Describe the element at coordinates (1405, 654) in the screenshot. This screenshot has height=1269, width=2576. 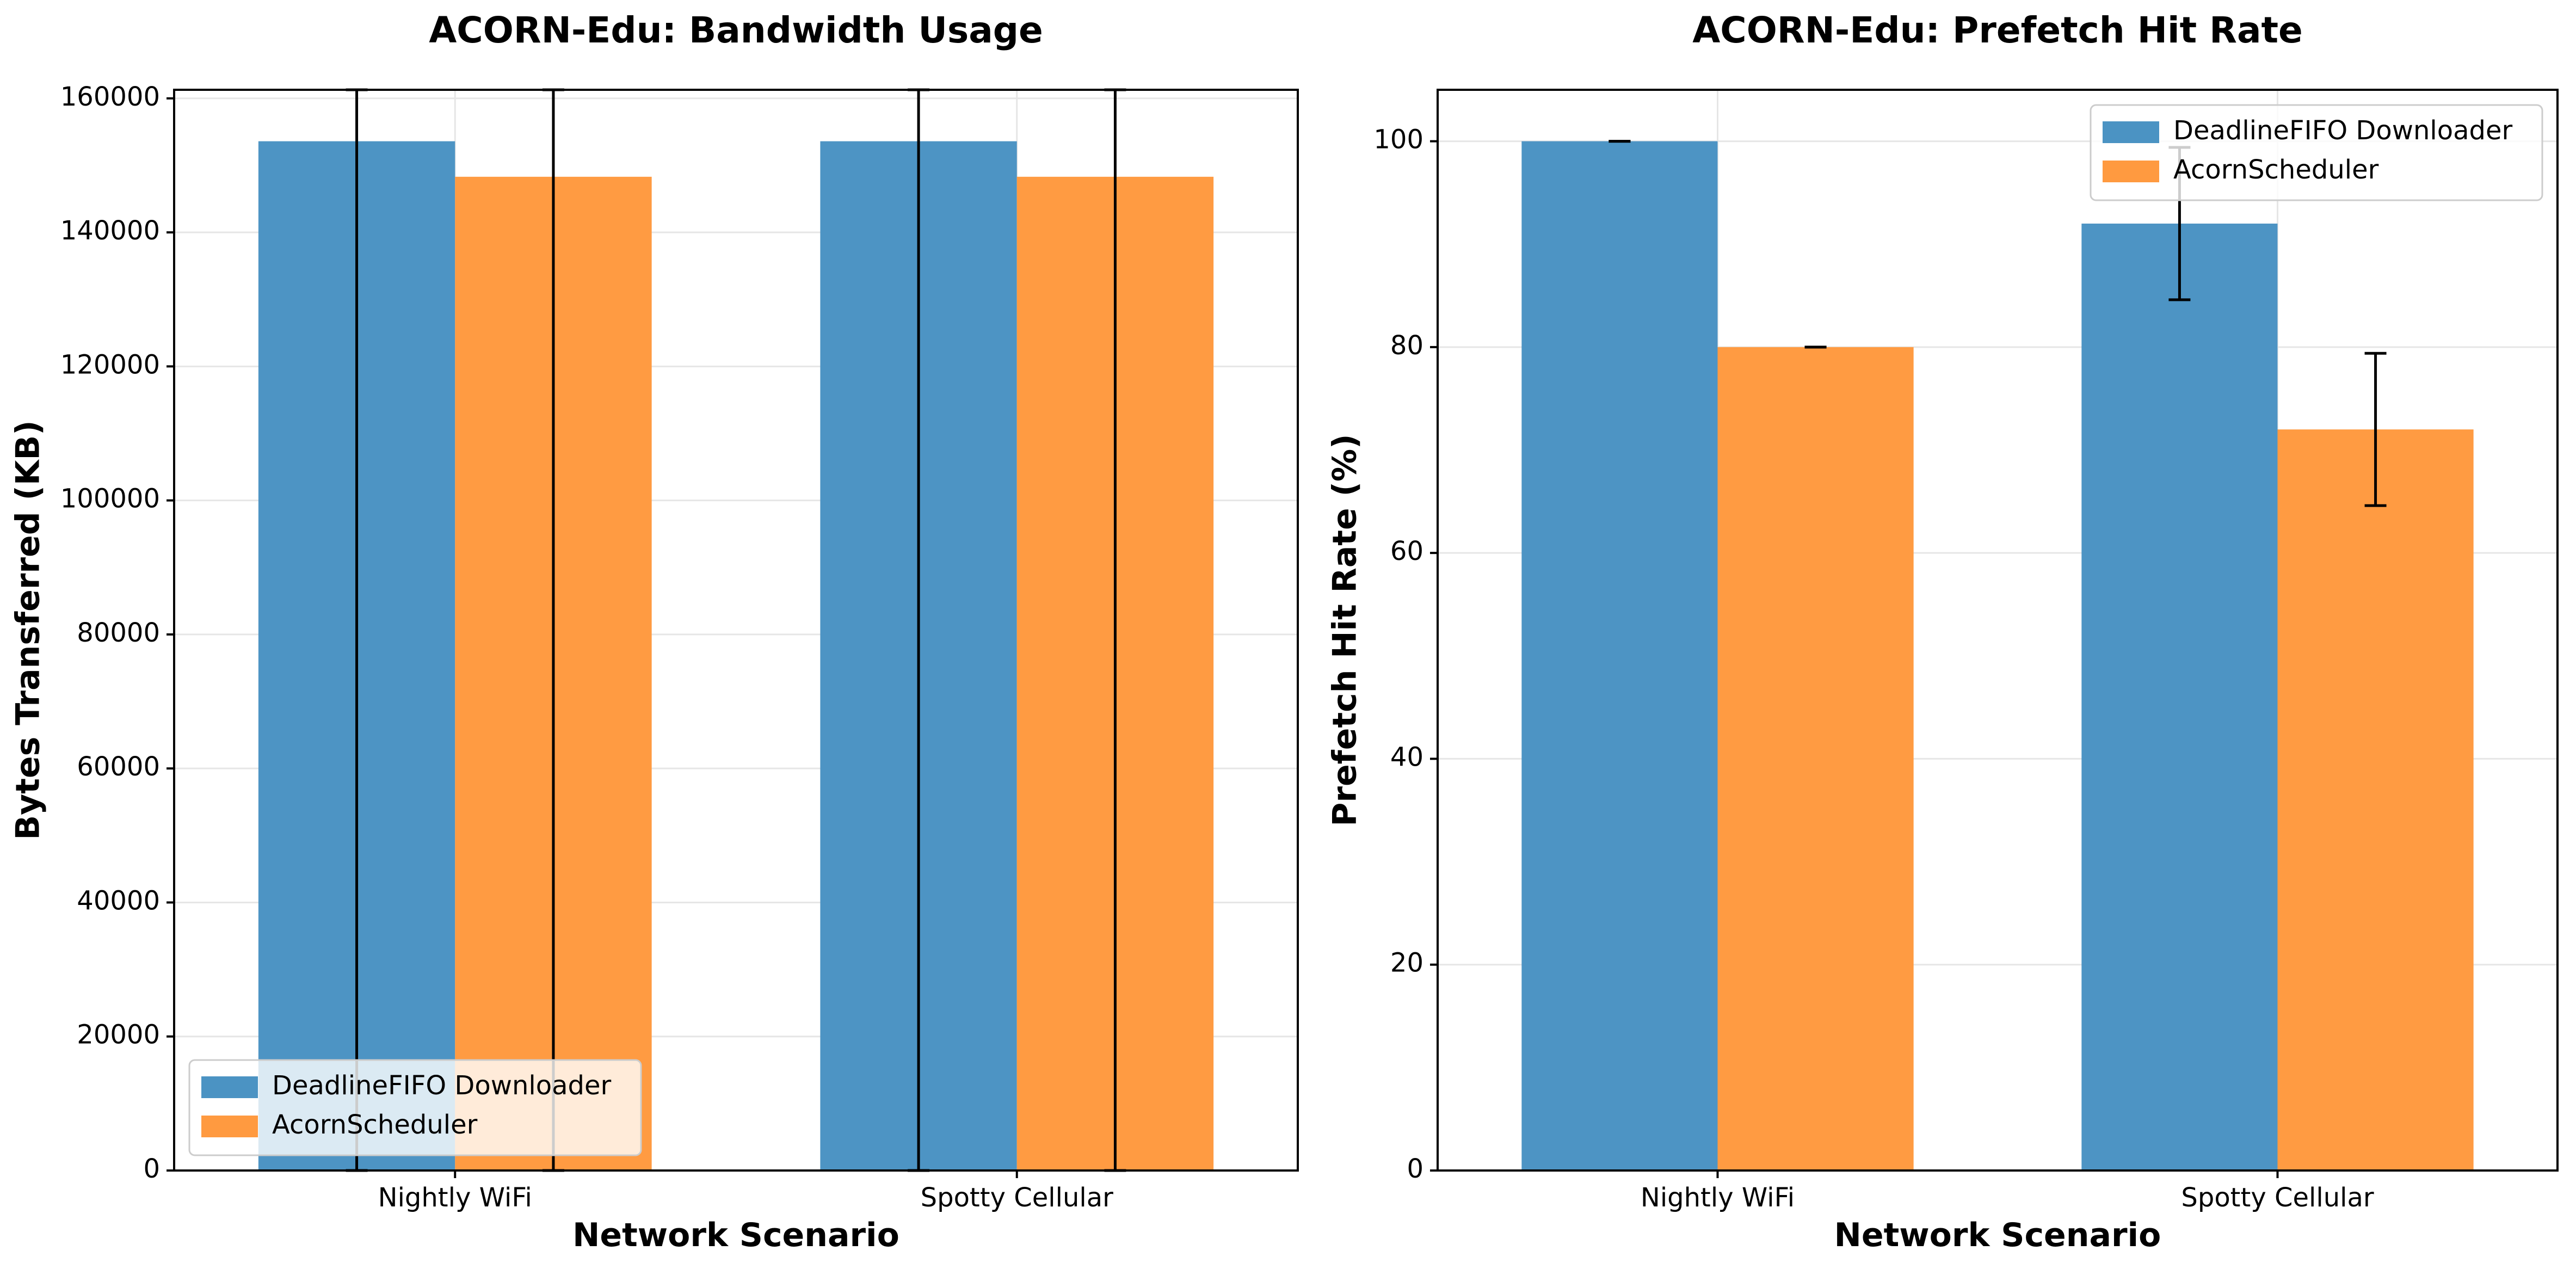
I see `y-axis: 0 20 40 60 80 100` at that location.